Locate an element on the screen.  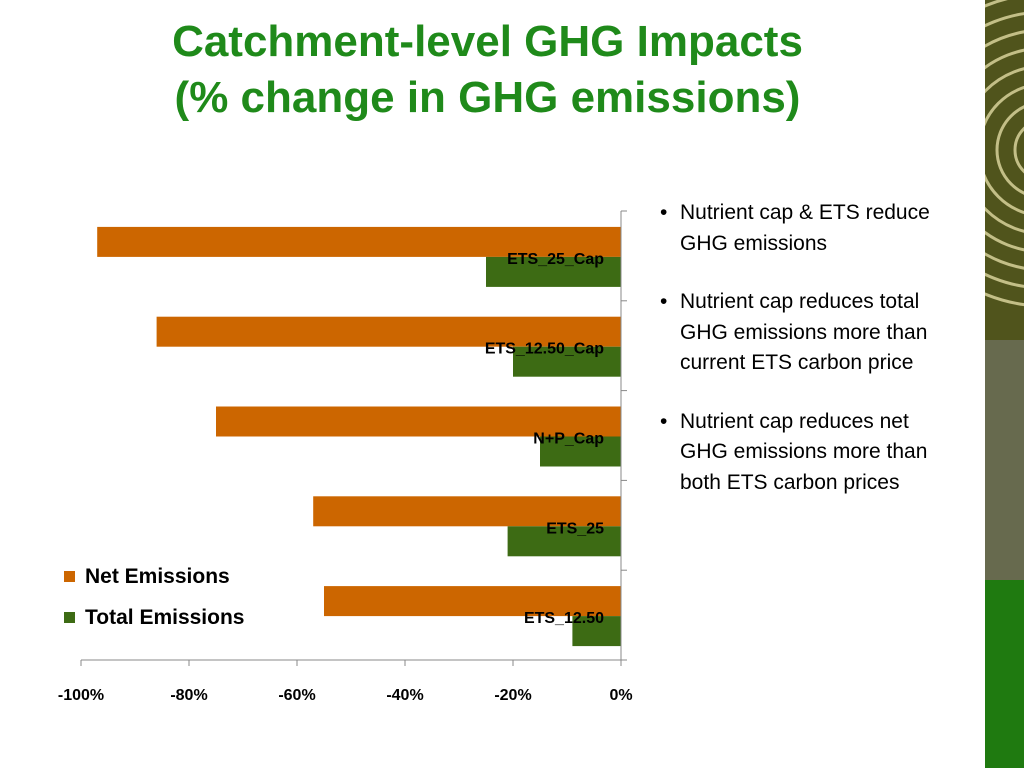
title-line-1: Catchment-level GHG Impacts is located at coordinates (487, 41).